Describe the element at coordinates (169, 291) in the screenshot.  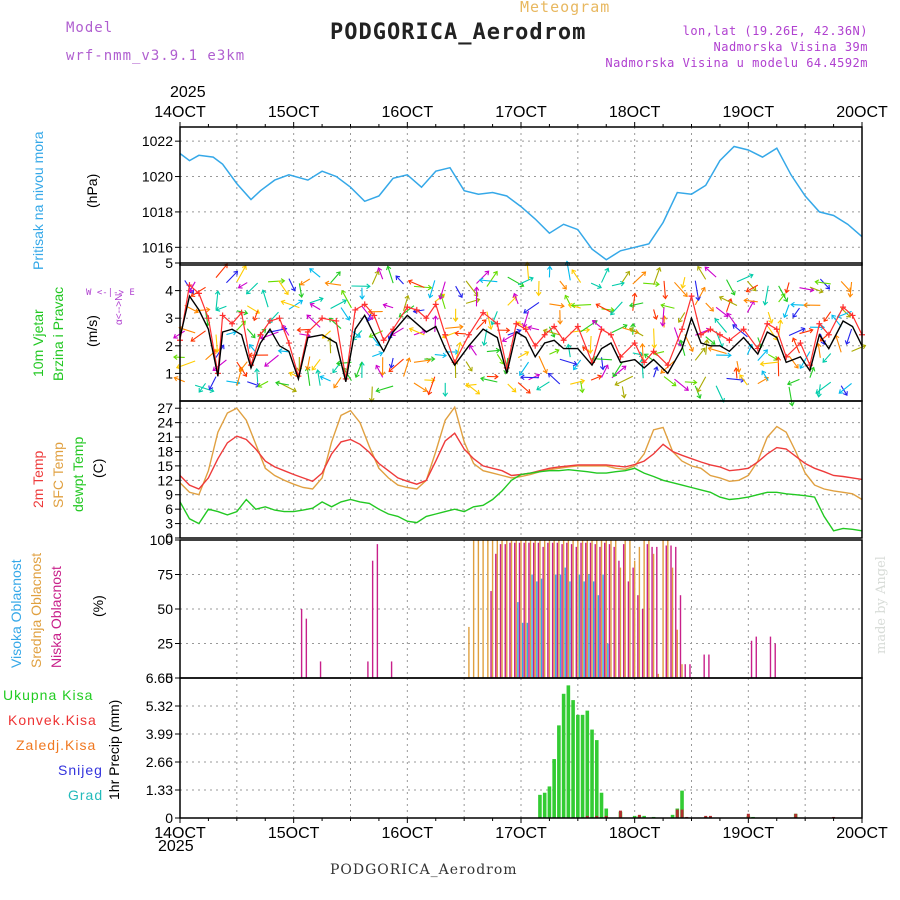
I see `wind-ytick-label: 4` at that location.